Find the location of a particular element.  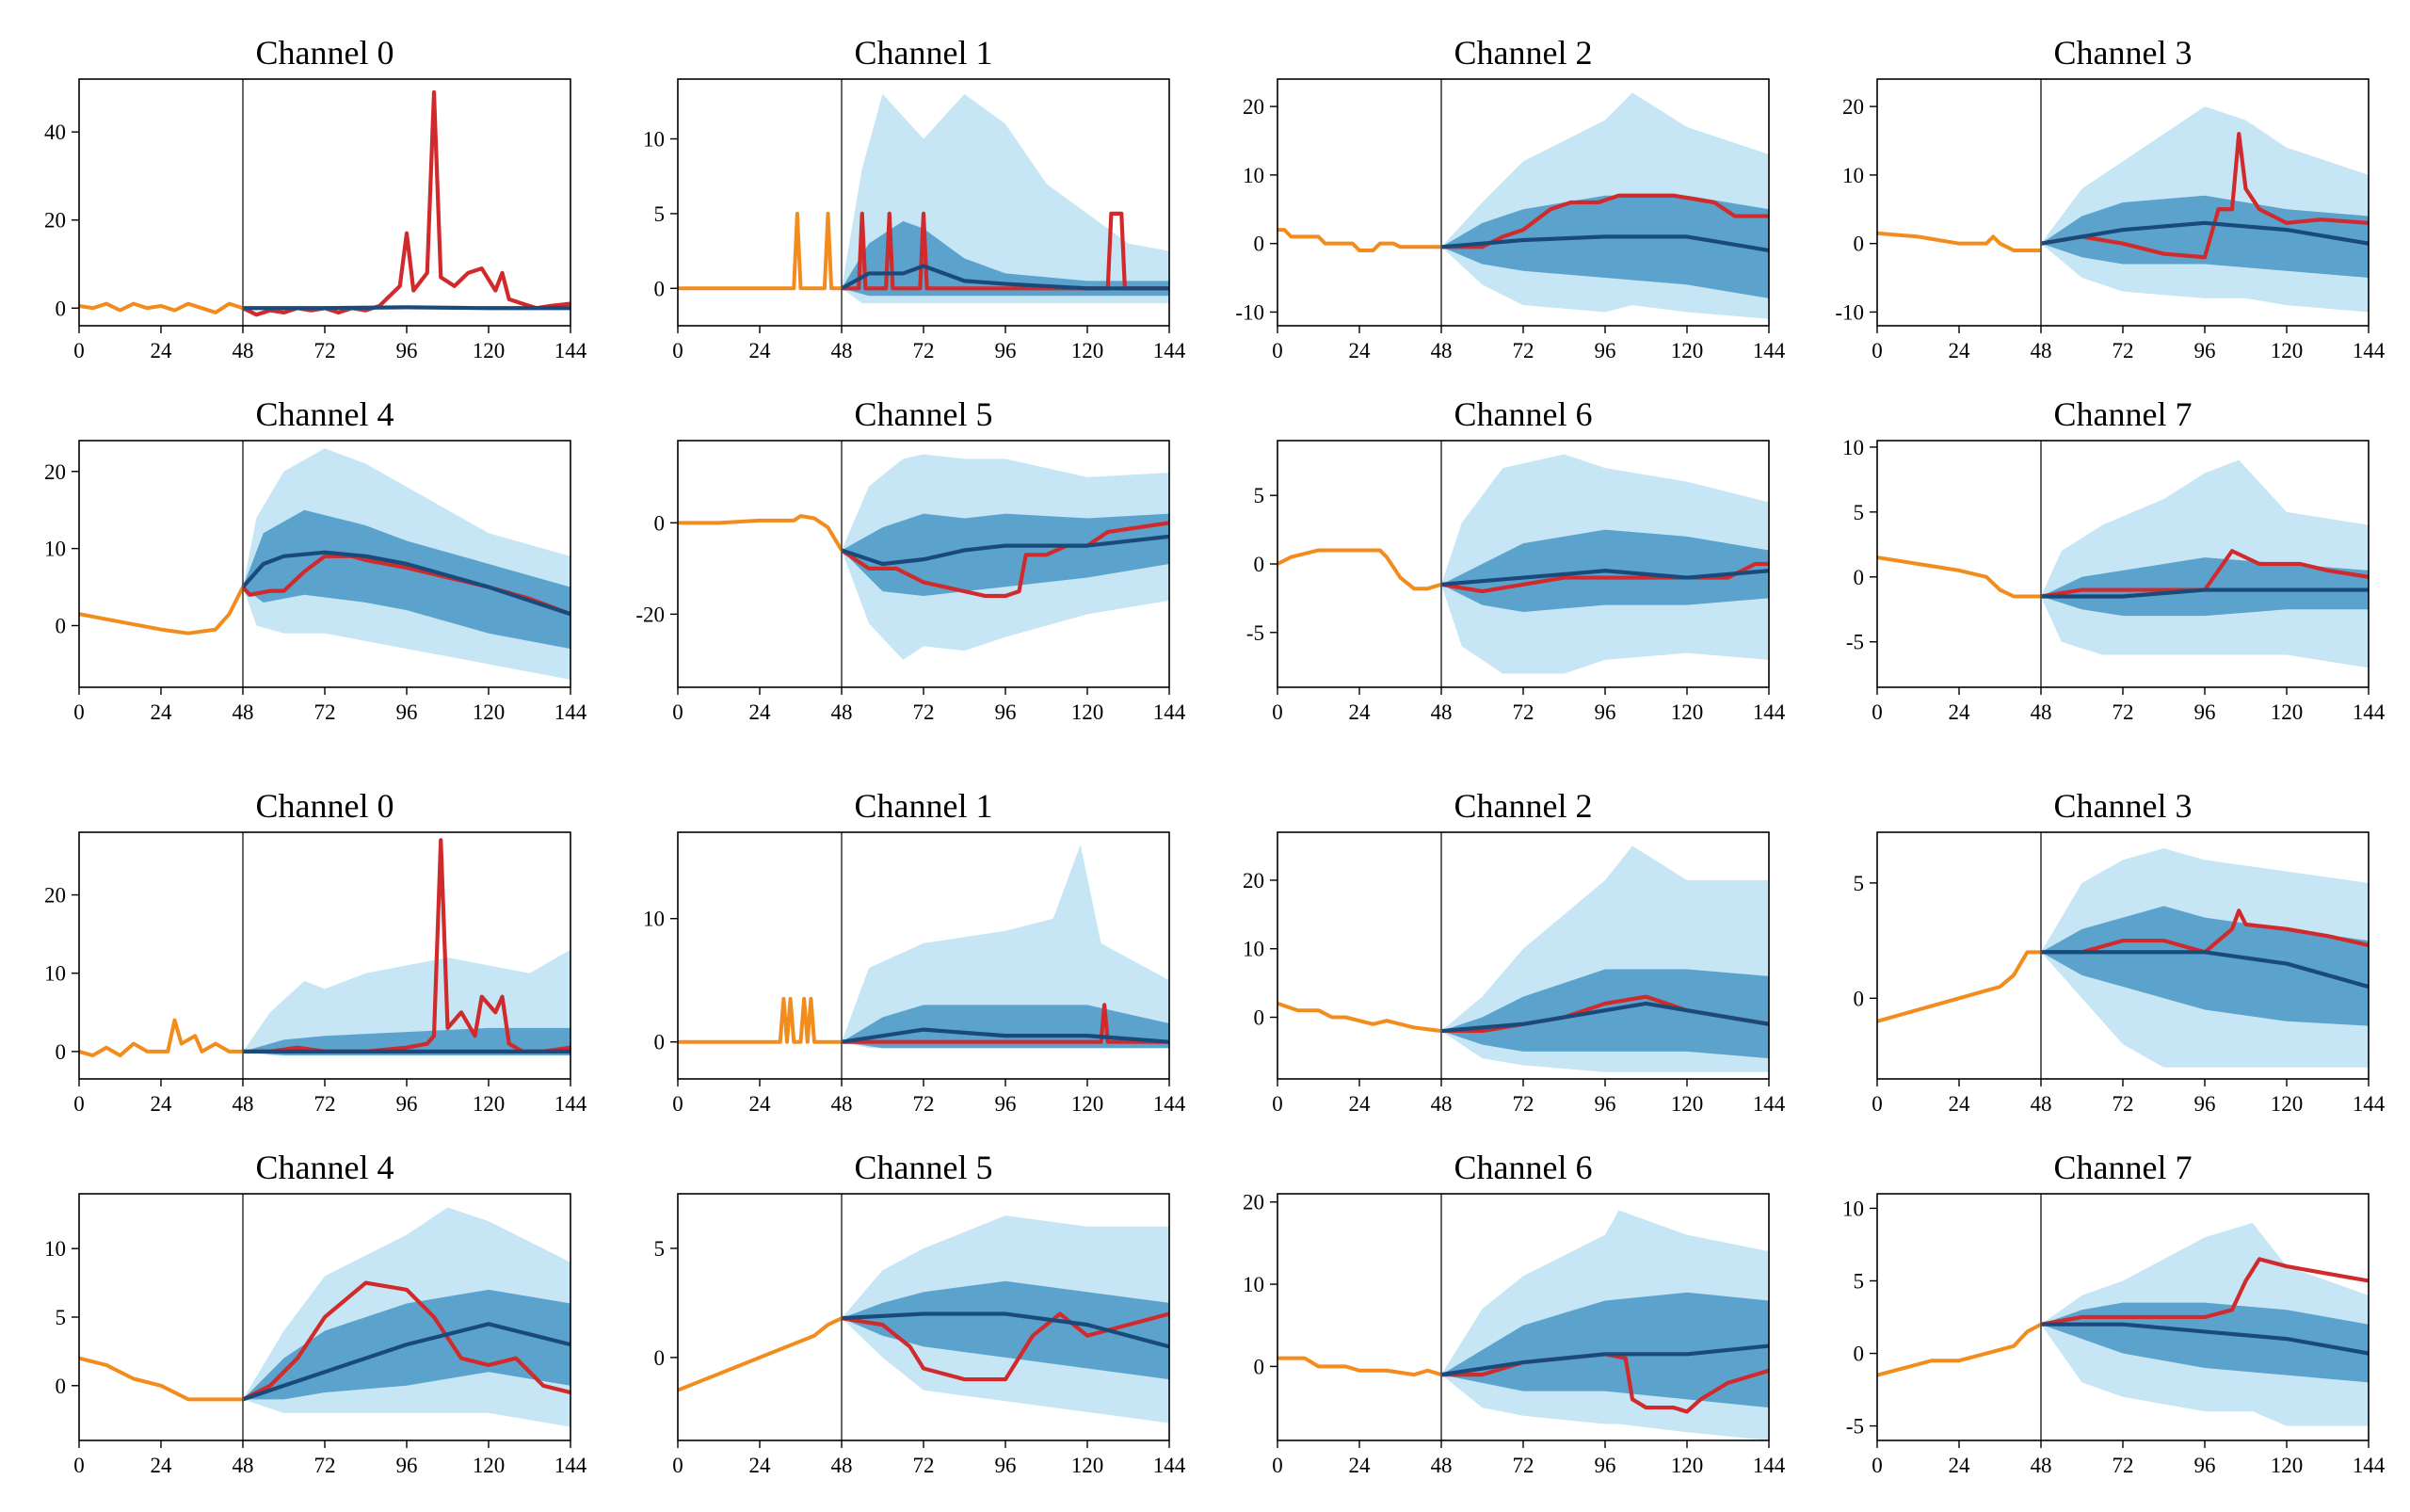

chart-panel-2: 0 24 48 72 96 120 144 -10 0 10 20 Channel 2 is located at coordinates (1510, 198).